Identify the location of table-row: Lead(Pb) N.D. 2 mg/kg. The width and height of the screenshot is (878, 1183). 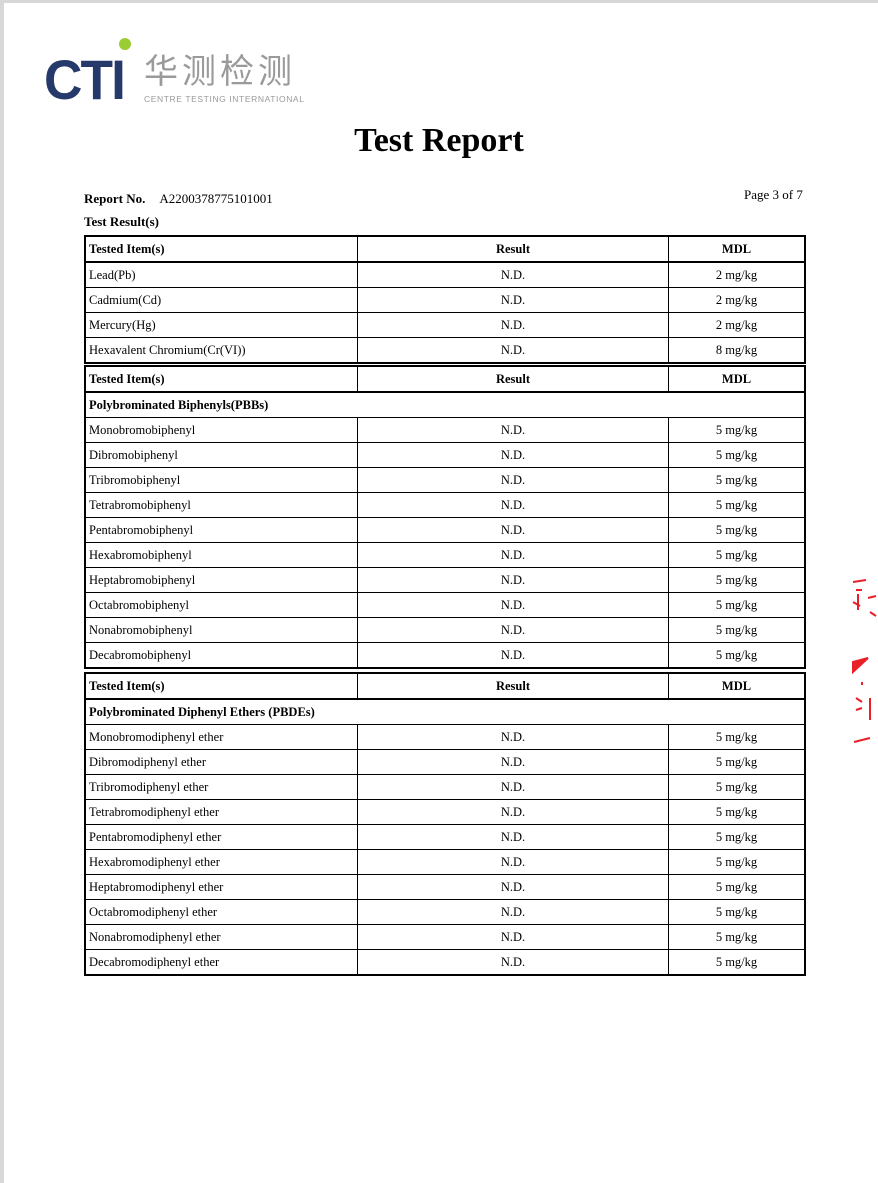
(445, 274).